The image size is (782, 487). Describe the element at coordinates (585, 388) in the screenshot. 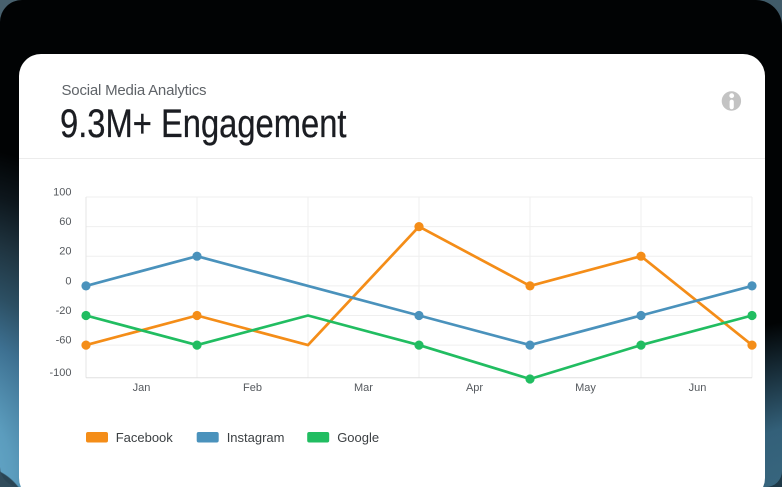

I see `svg-text: May` at that location.